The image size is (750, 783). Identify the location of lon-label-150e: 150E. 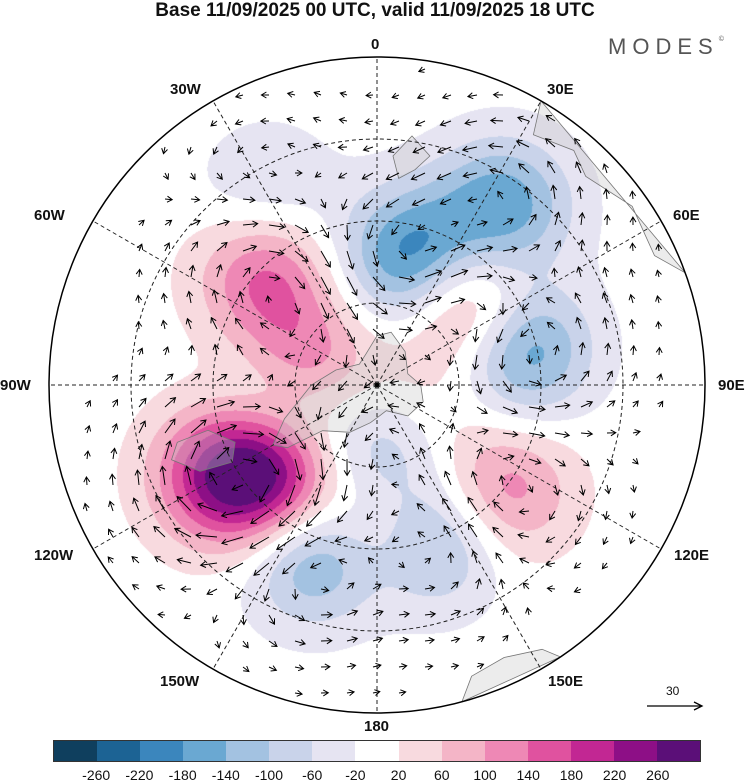
(566, 681).